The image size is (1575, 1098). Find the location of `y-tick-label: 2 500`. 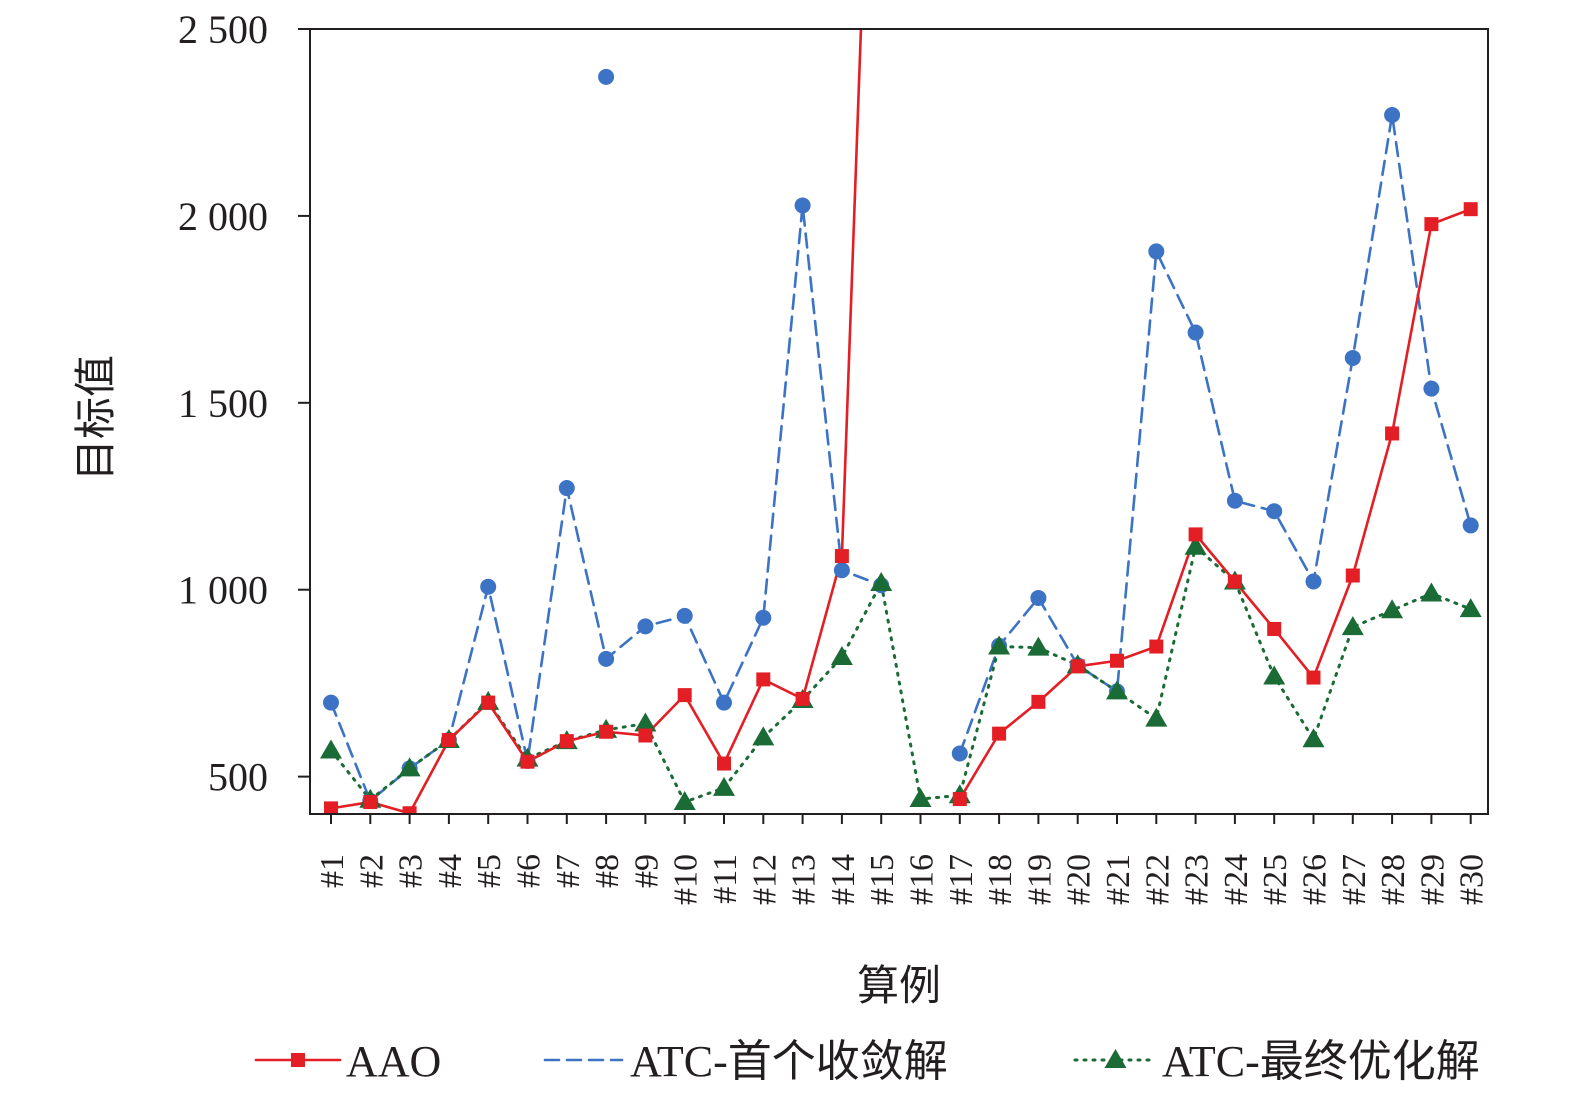

y-tick-label: 2 500 is located at coordinates (223, 29).